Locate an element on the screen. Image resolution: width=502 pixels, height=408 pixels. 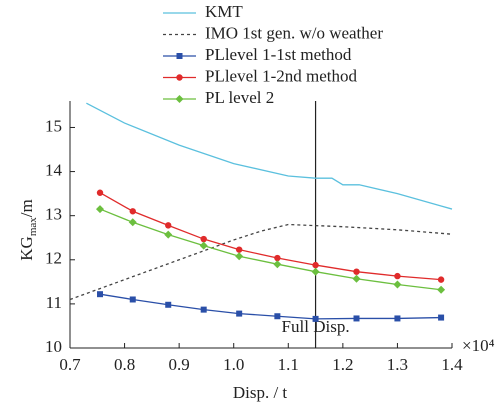
y-axis-label-text: KGmax/m is located at coordinates (28, 229).